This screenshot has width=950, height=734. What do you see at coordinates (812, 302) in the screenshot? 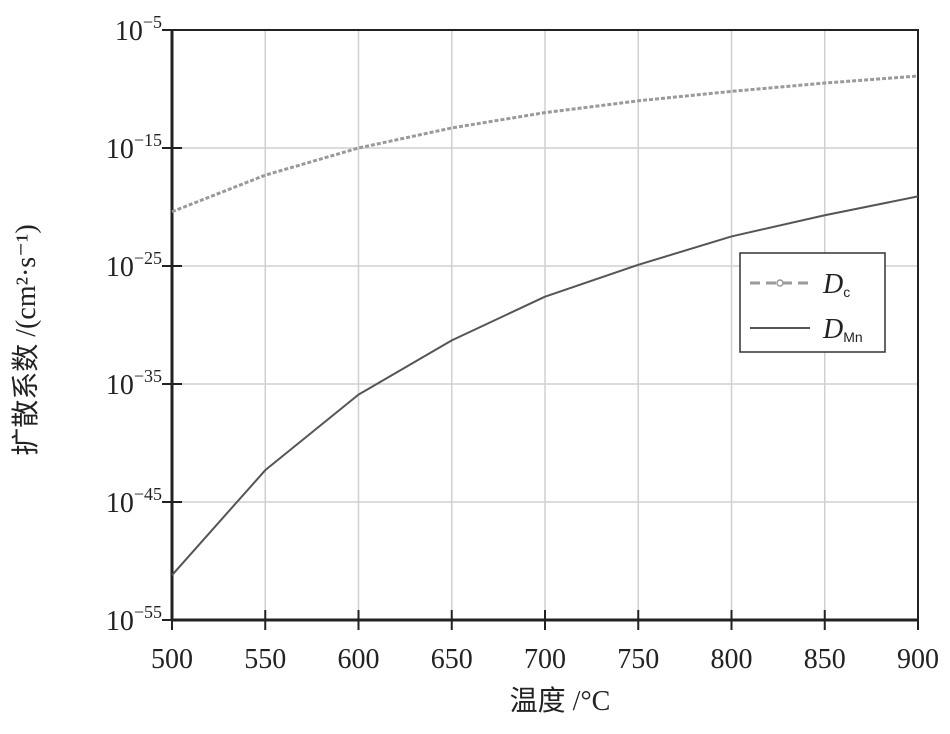
I see `legend-box` at bounding box center [812, 302].